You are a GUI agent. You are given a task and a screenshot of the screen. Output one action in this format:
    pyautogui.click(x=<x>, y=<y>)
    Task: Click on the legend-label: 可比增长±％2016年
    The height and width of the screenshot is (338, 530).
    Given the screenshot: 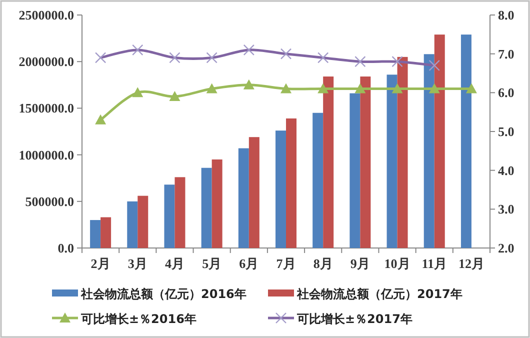 What is the action you would take?
    pyautogui.click(x=138, y=319)
    